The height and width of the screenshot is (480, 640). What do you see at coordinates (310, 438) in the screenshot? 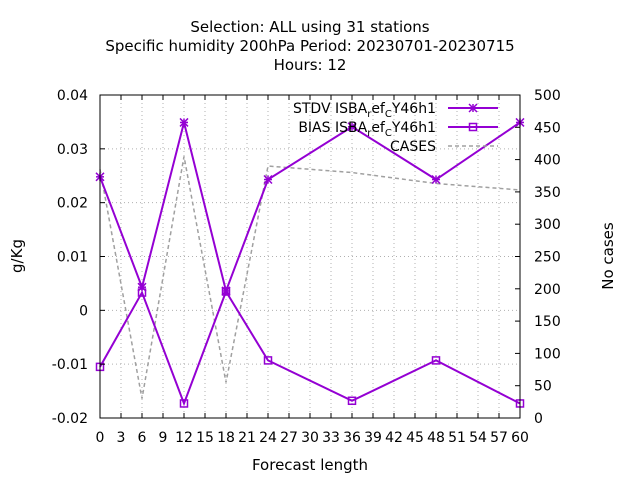
I see `x-tick-label-10: 30` at bounding box center [310, 438].